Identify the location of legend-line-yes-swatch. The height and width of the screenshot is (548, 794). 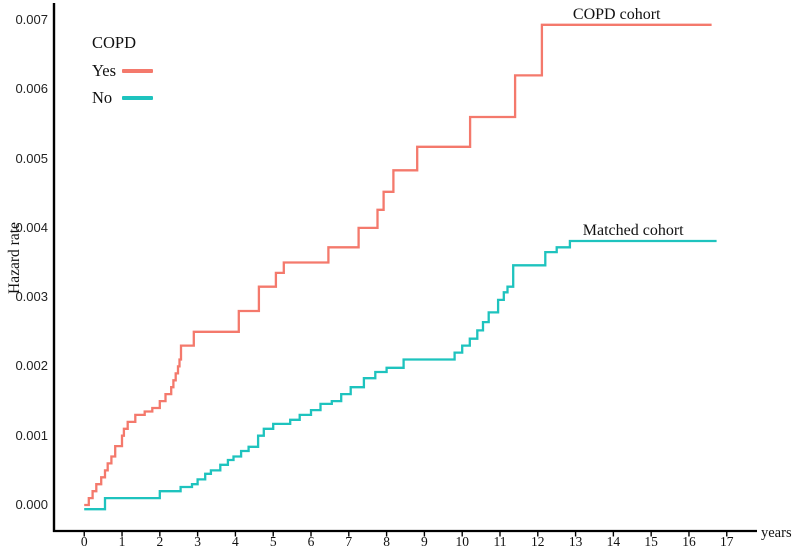
(137, 71).